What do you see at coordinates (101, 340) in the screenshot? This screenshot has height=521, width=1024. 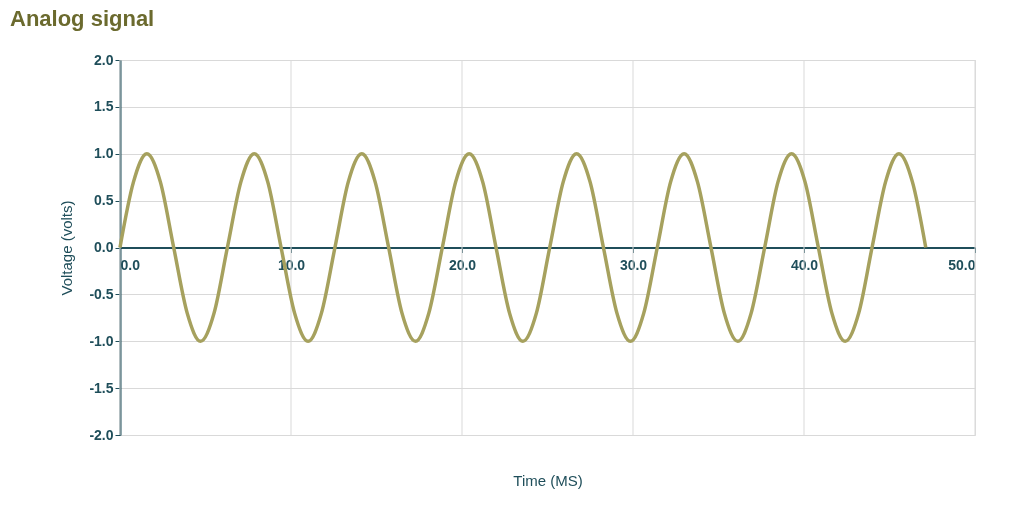 I see `y-tick-label: -1.0` at bounding box center [101, 340].